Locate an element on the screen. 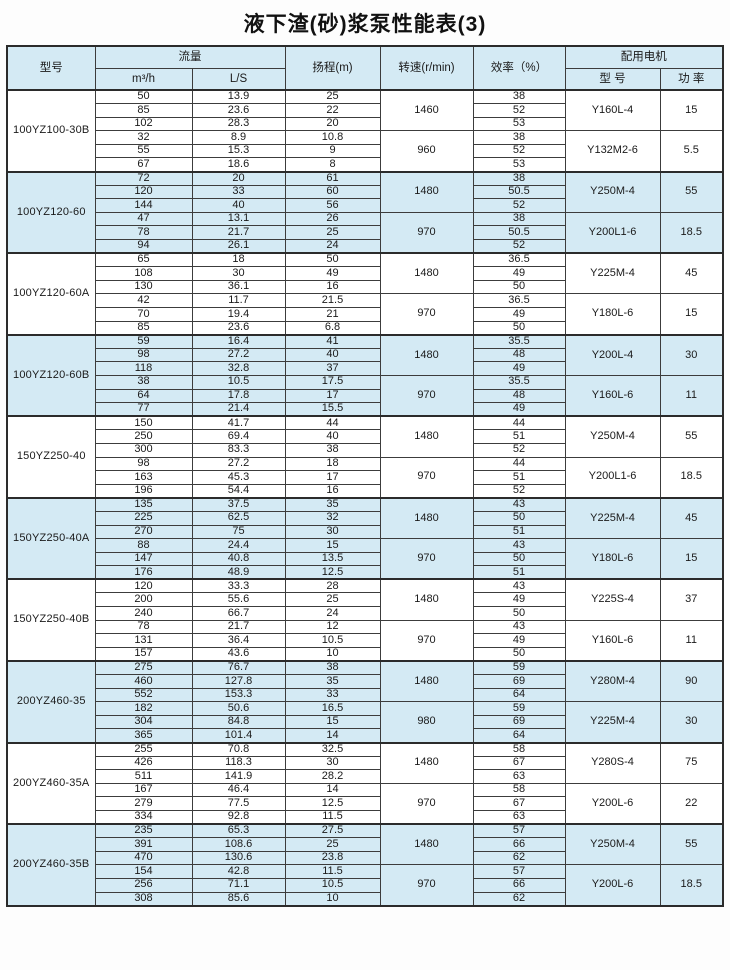 The width and height of the screenshot is (730, 970). table-row: 470 130.6 23.8 62 is located at coordinates (365, 858).